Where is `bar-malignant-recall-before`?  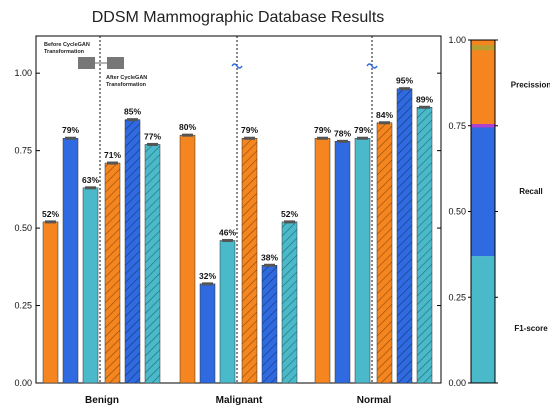 bar-malignant-recall-before is located at coordinates (207, 333).